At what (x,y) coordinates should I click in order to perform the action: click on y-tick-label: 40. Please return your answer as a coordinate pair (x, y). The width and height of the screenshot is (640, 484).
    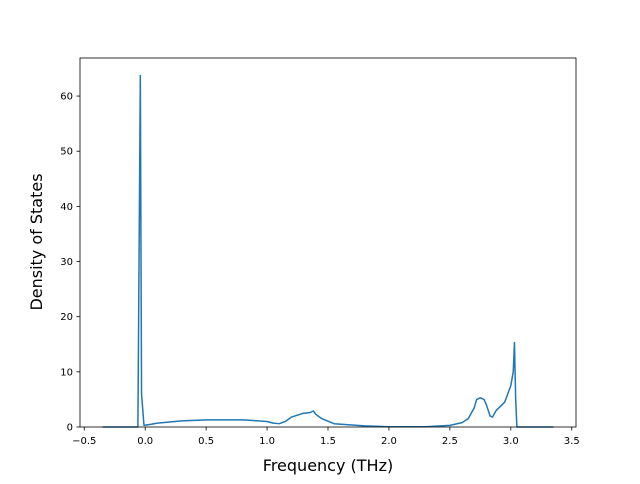
    Looking at the image, I should click on (66, 207).